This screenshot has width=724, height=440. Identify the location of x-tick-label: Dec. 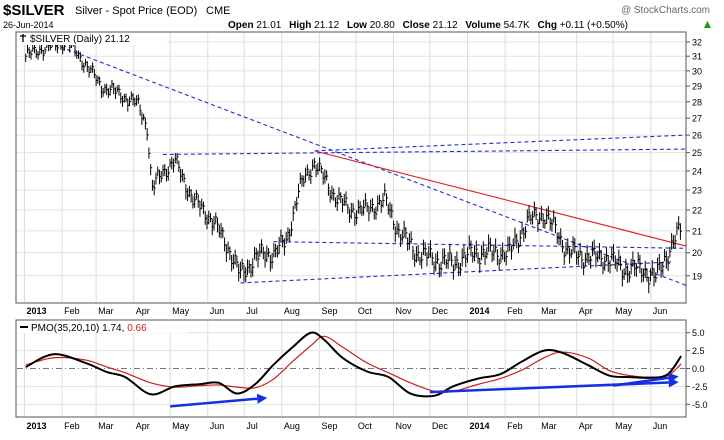
(440, 311).